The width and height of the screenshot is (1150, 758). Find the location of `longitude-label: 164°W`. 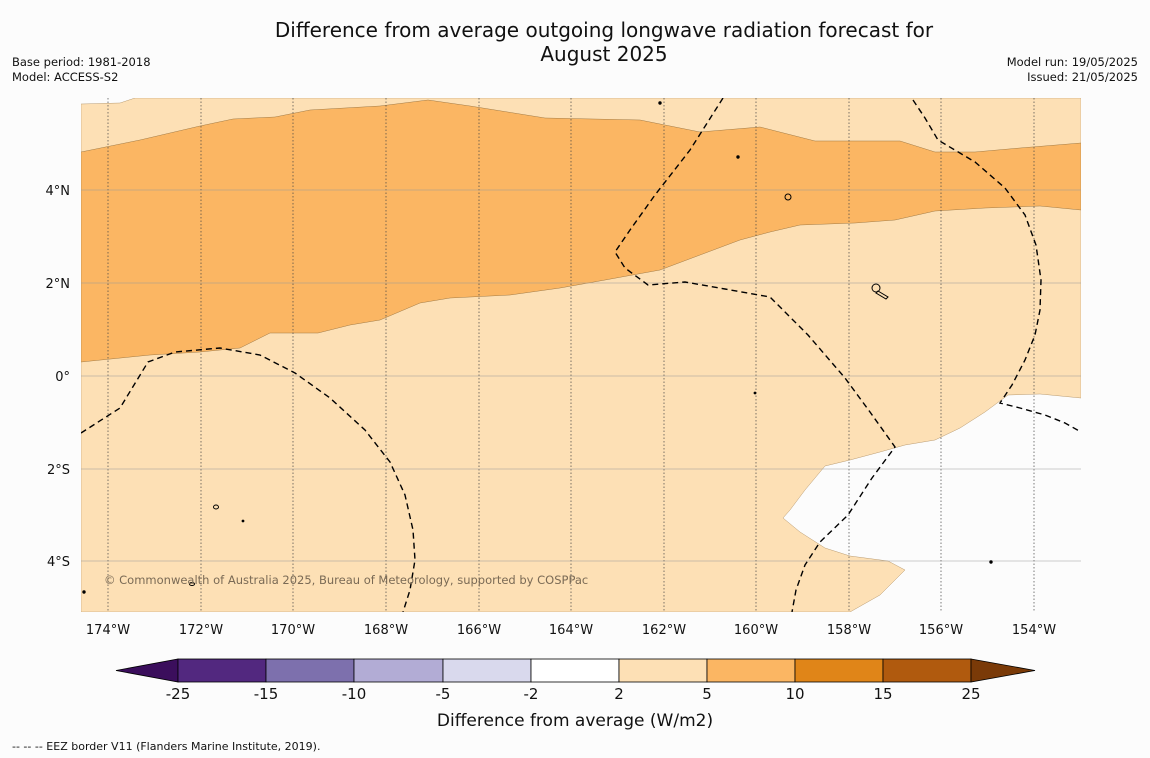

longitude-label: 164°W is located at coordinates (571, 630).